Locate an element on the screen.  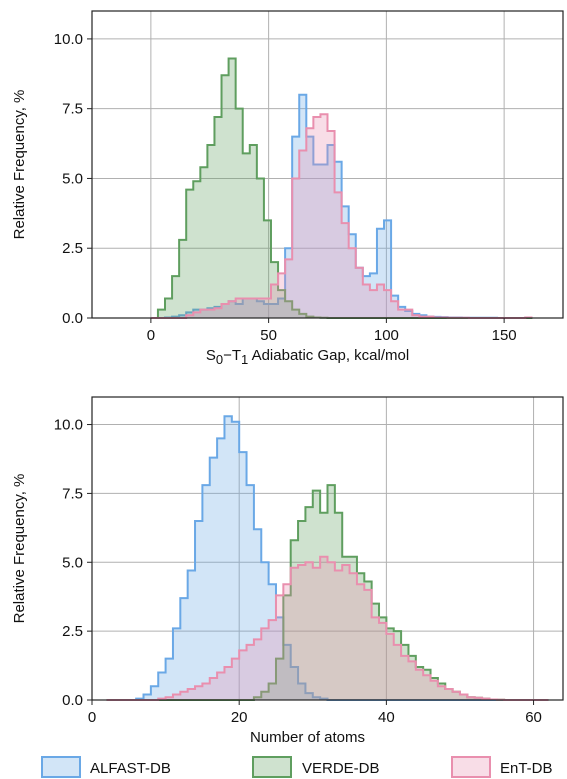
series-fill-ent-db is located at coordinates (327, 628).